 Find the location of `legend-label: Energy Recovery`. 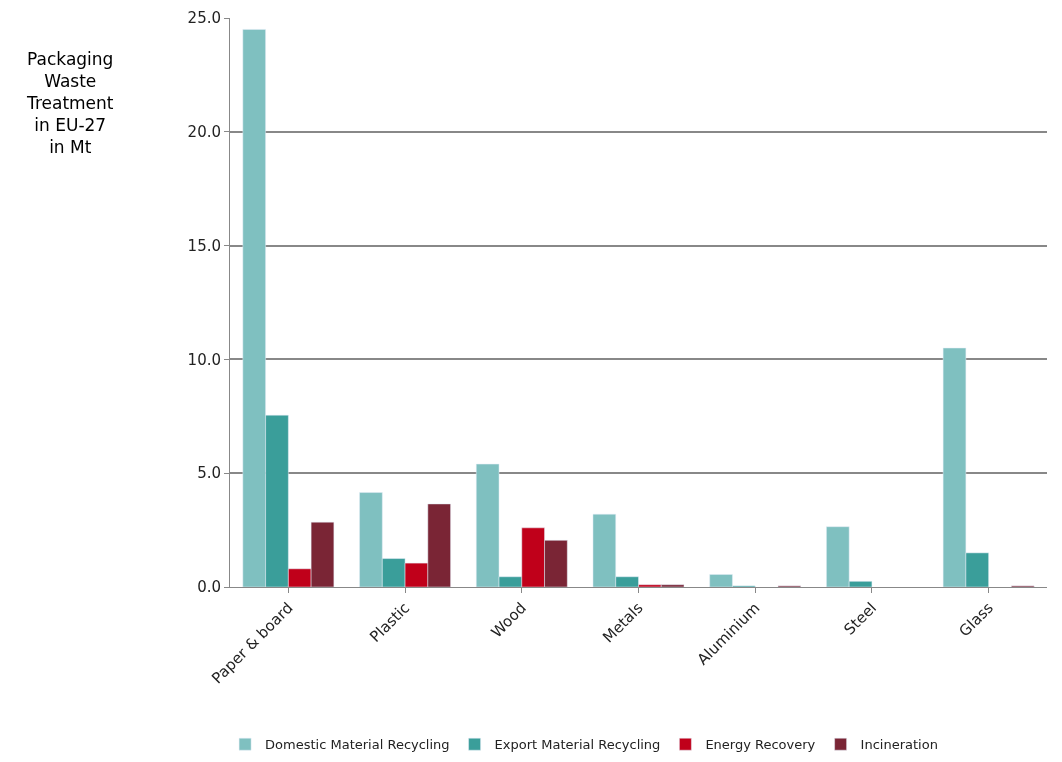

legend-label: Energy Recovery is located at coordinates (760, 745).